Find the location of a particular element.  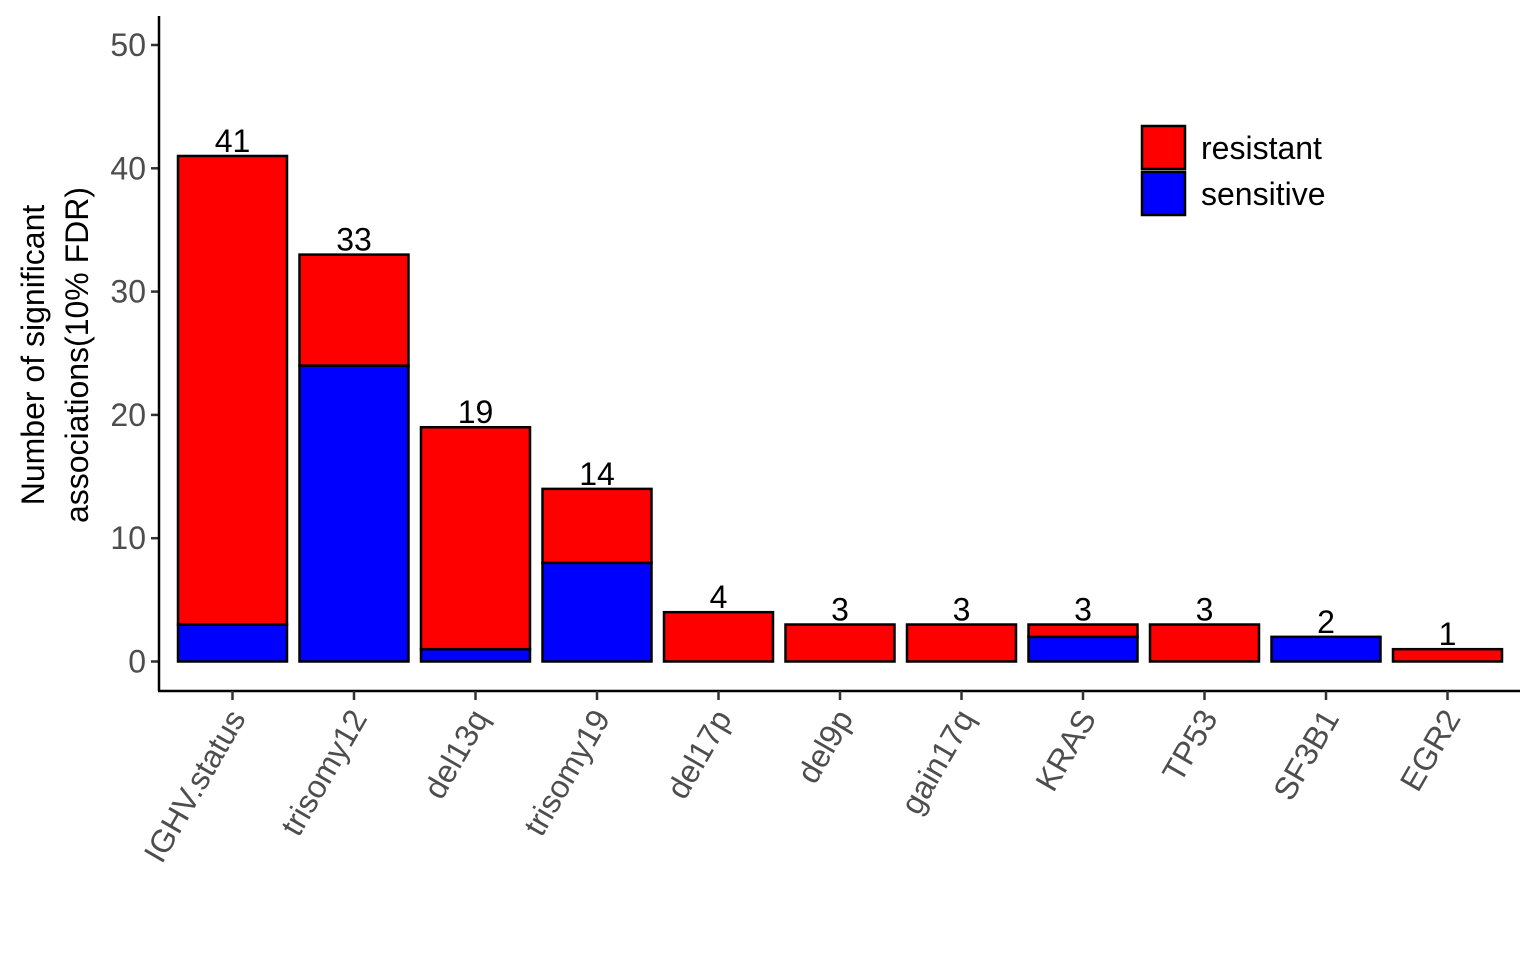

bar-total-label: 19 is located at coordinates (476, 412).